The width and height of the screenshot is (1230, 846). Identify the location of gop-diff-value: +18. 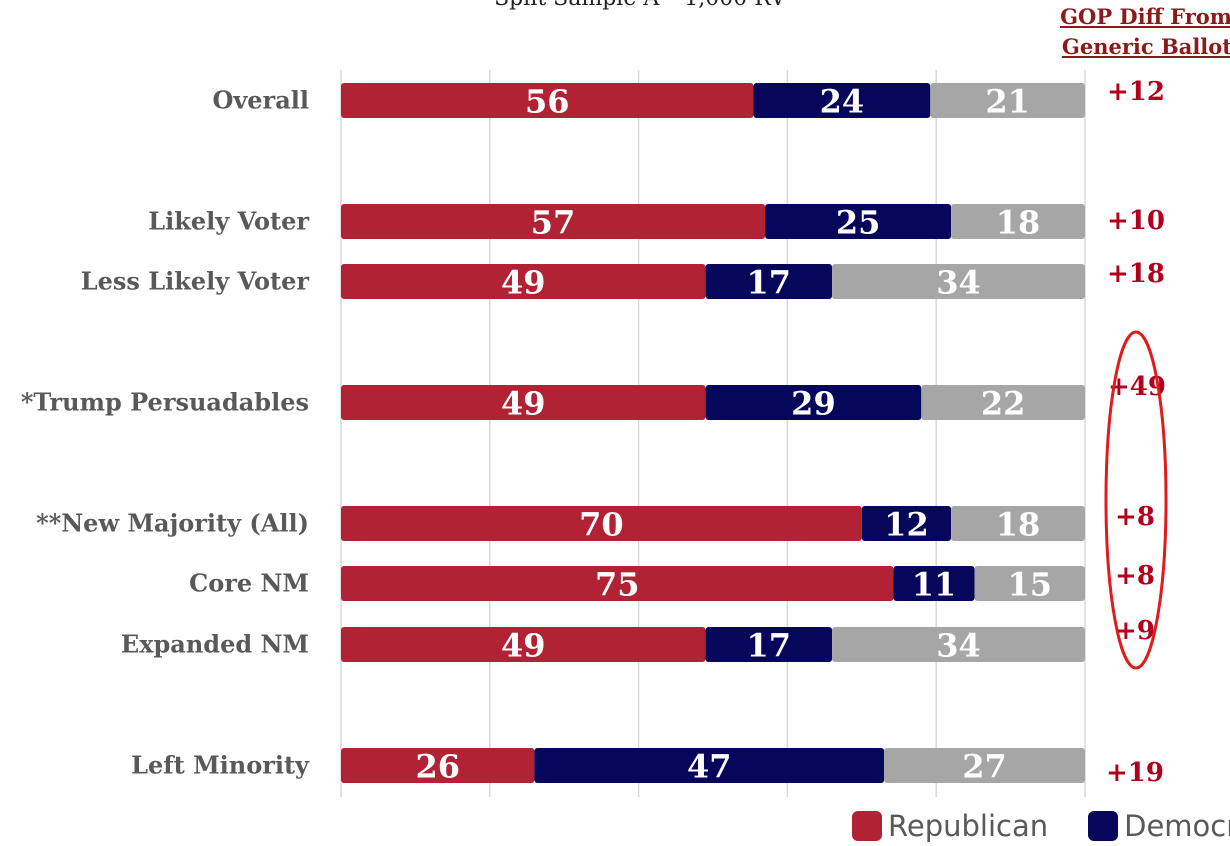
(1136, 274).